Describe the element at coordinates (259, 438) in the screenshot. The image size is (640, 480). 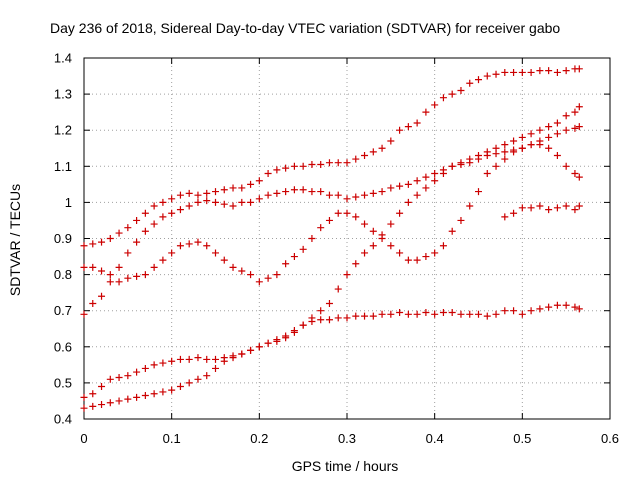
I see `x-tick-label: 0.2` at that location.